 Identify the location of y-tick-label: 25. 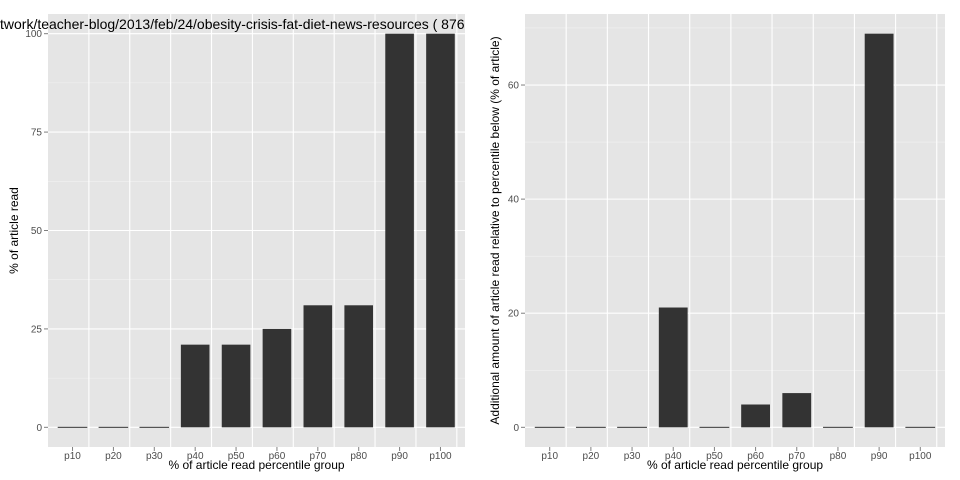
(37, 329).